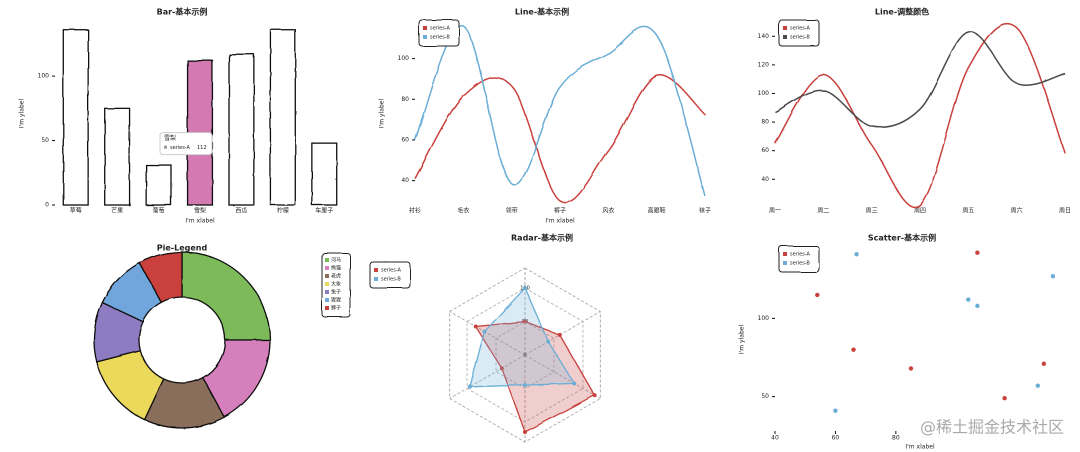 This screenshot has height=452, width=1080. Describe the element at coordinates (463, 211) in the screenshot. I see `x-tick-label: 毛衣` at that location.